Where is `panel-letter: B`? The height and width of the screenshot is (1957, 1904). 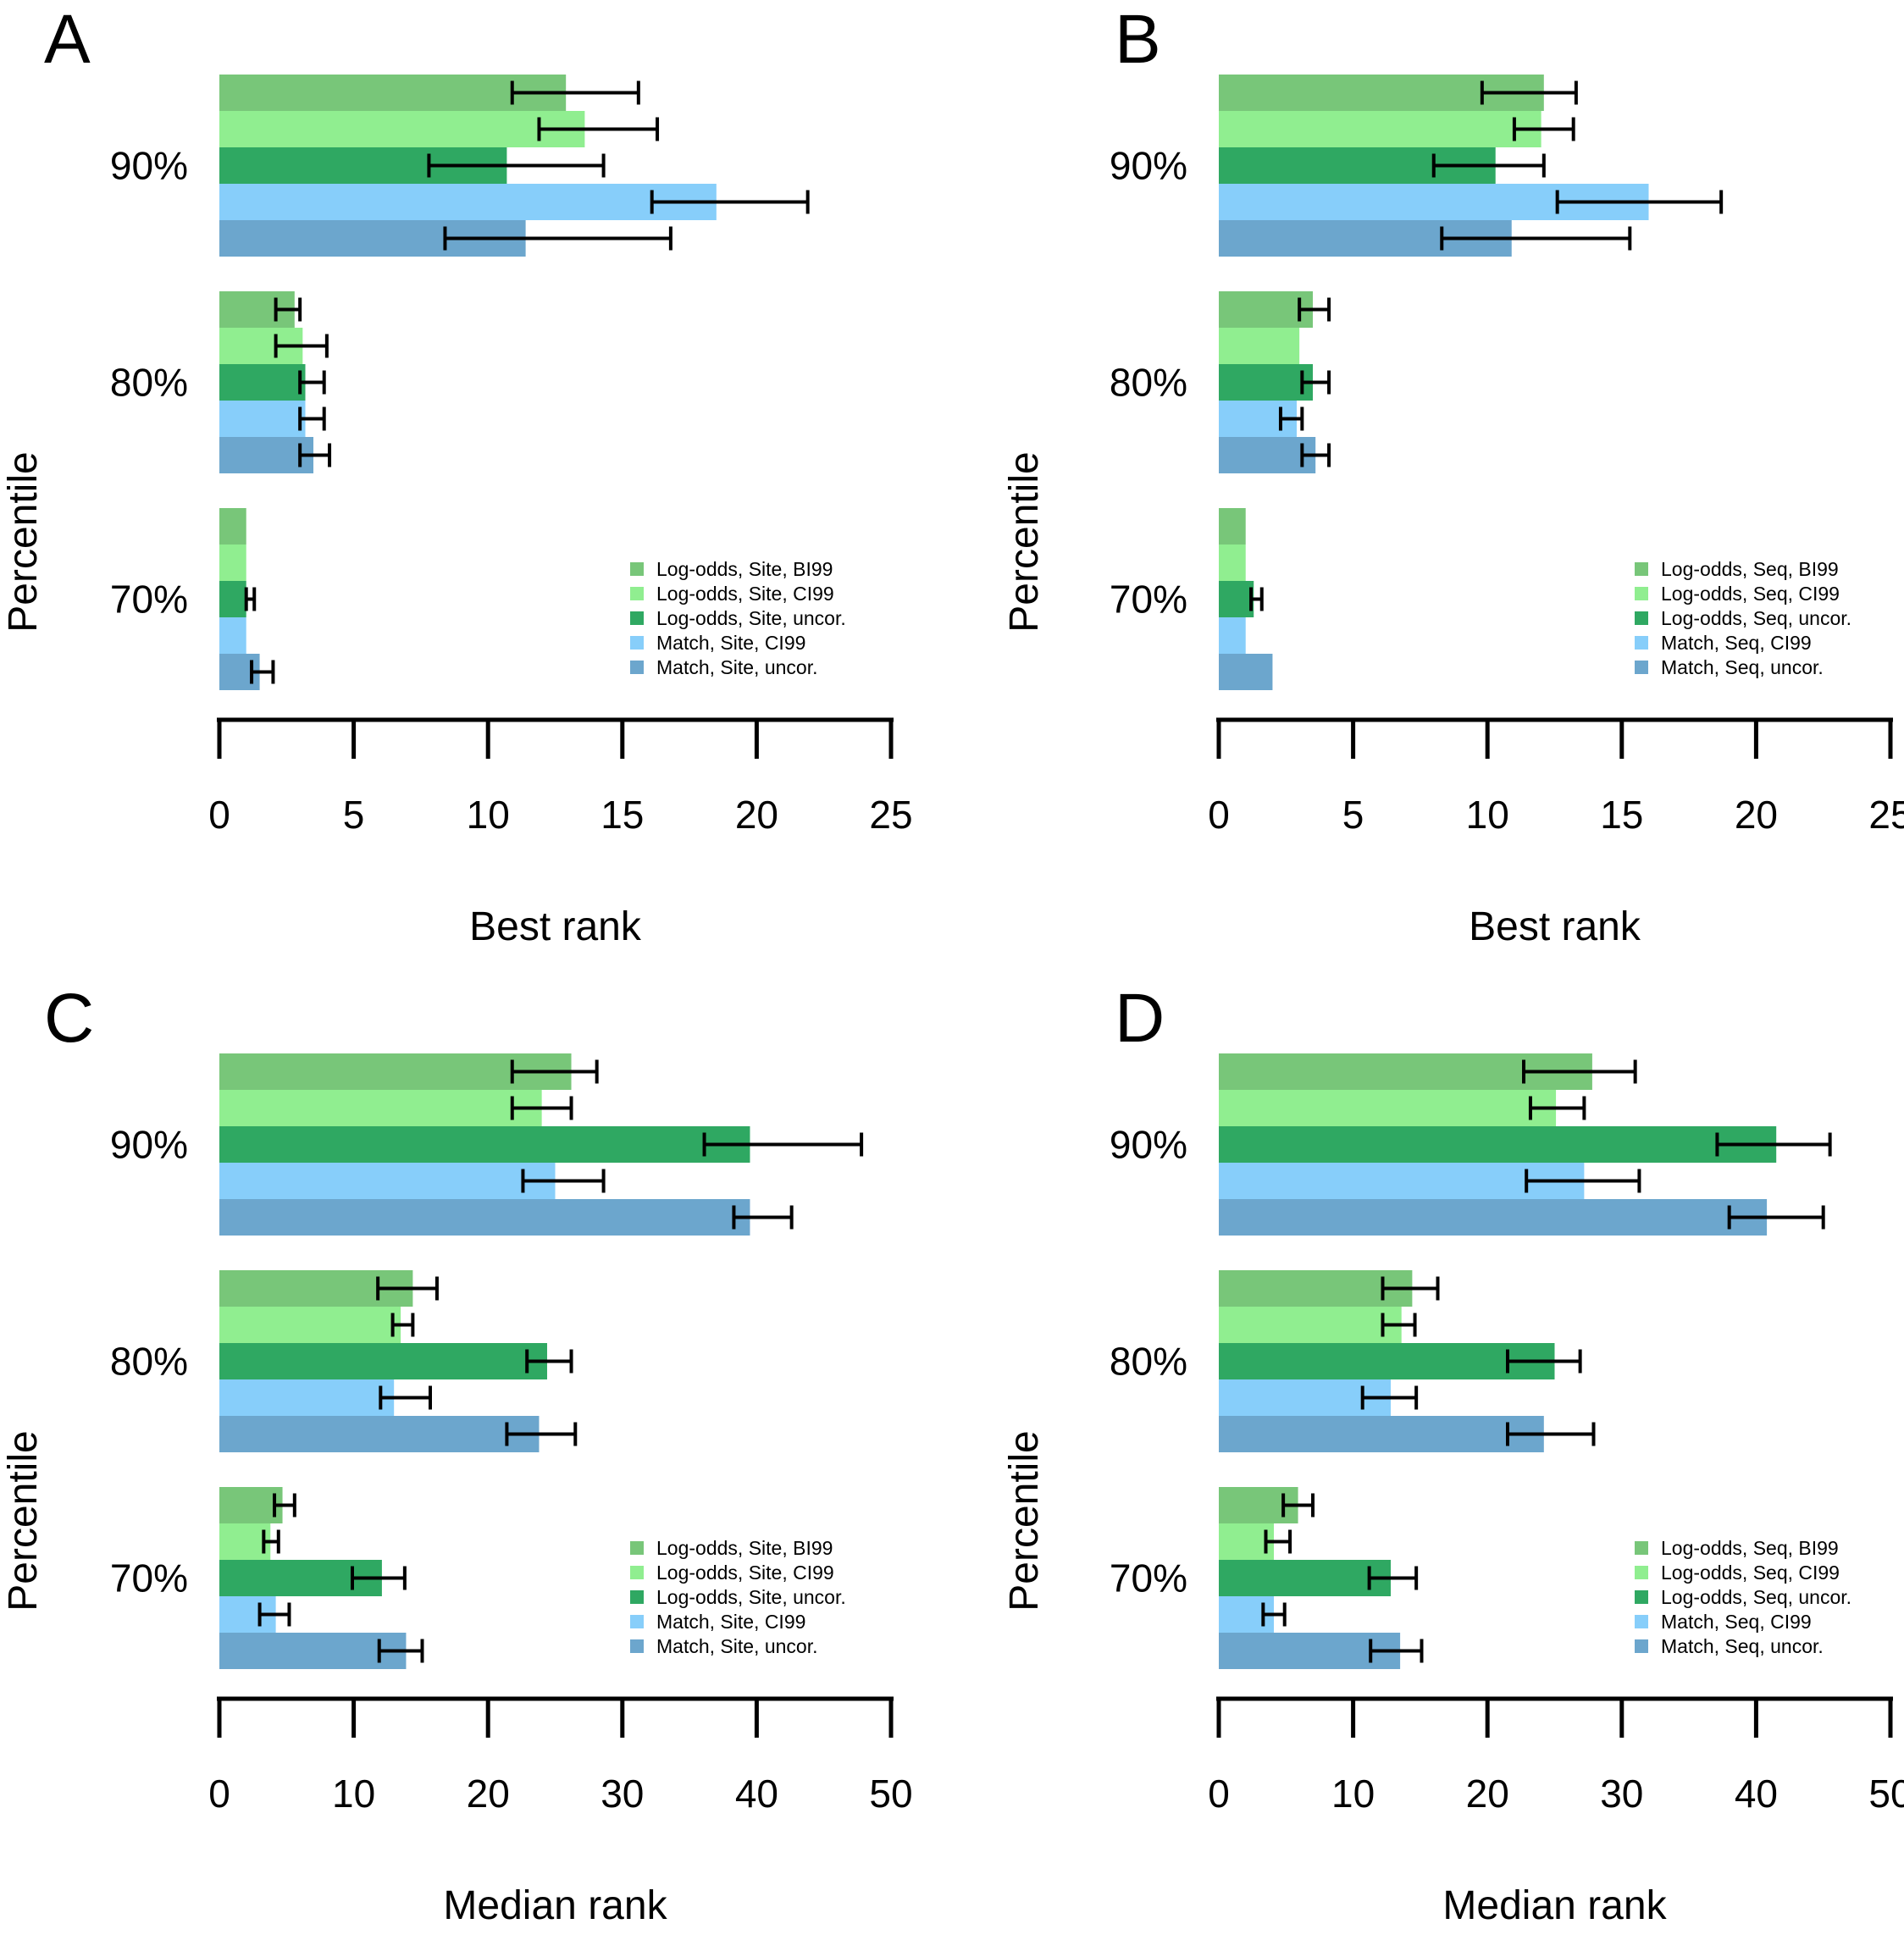 panel-letter: B is located at coordinates (1138, 39).